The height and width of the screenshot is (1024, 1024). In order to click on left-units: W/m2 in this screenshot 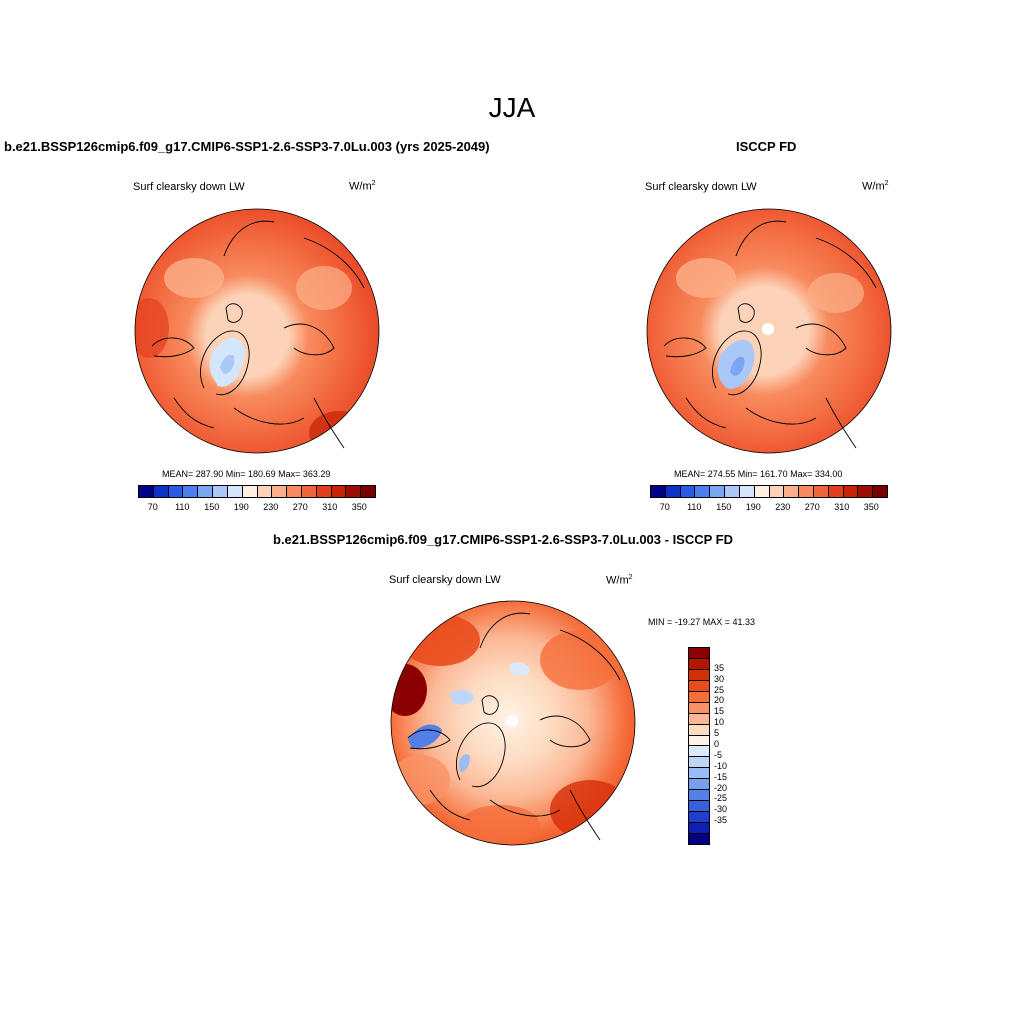, I will do `click(362, 186)`.